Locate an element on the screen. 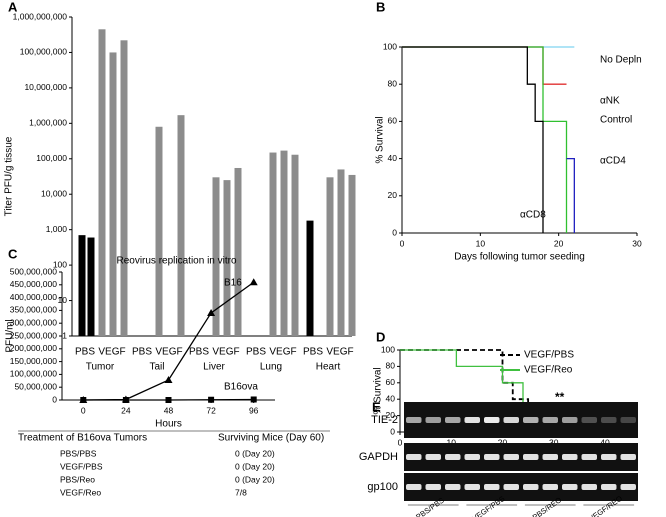  legend-label: VEGF/Reo is located at coordinates (548, 370).